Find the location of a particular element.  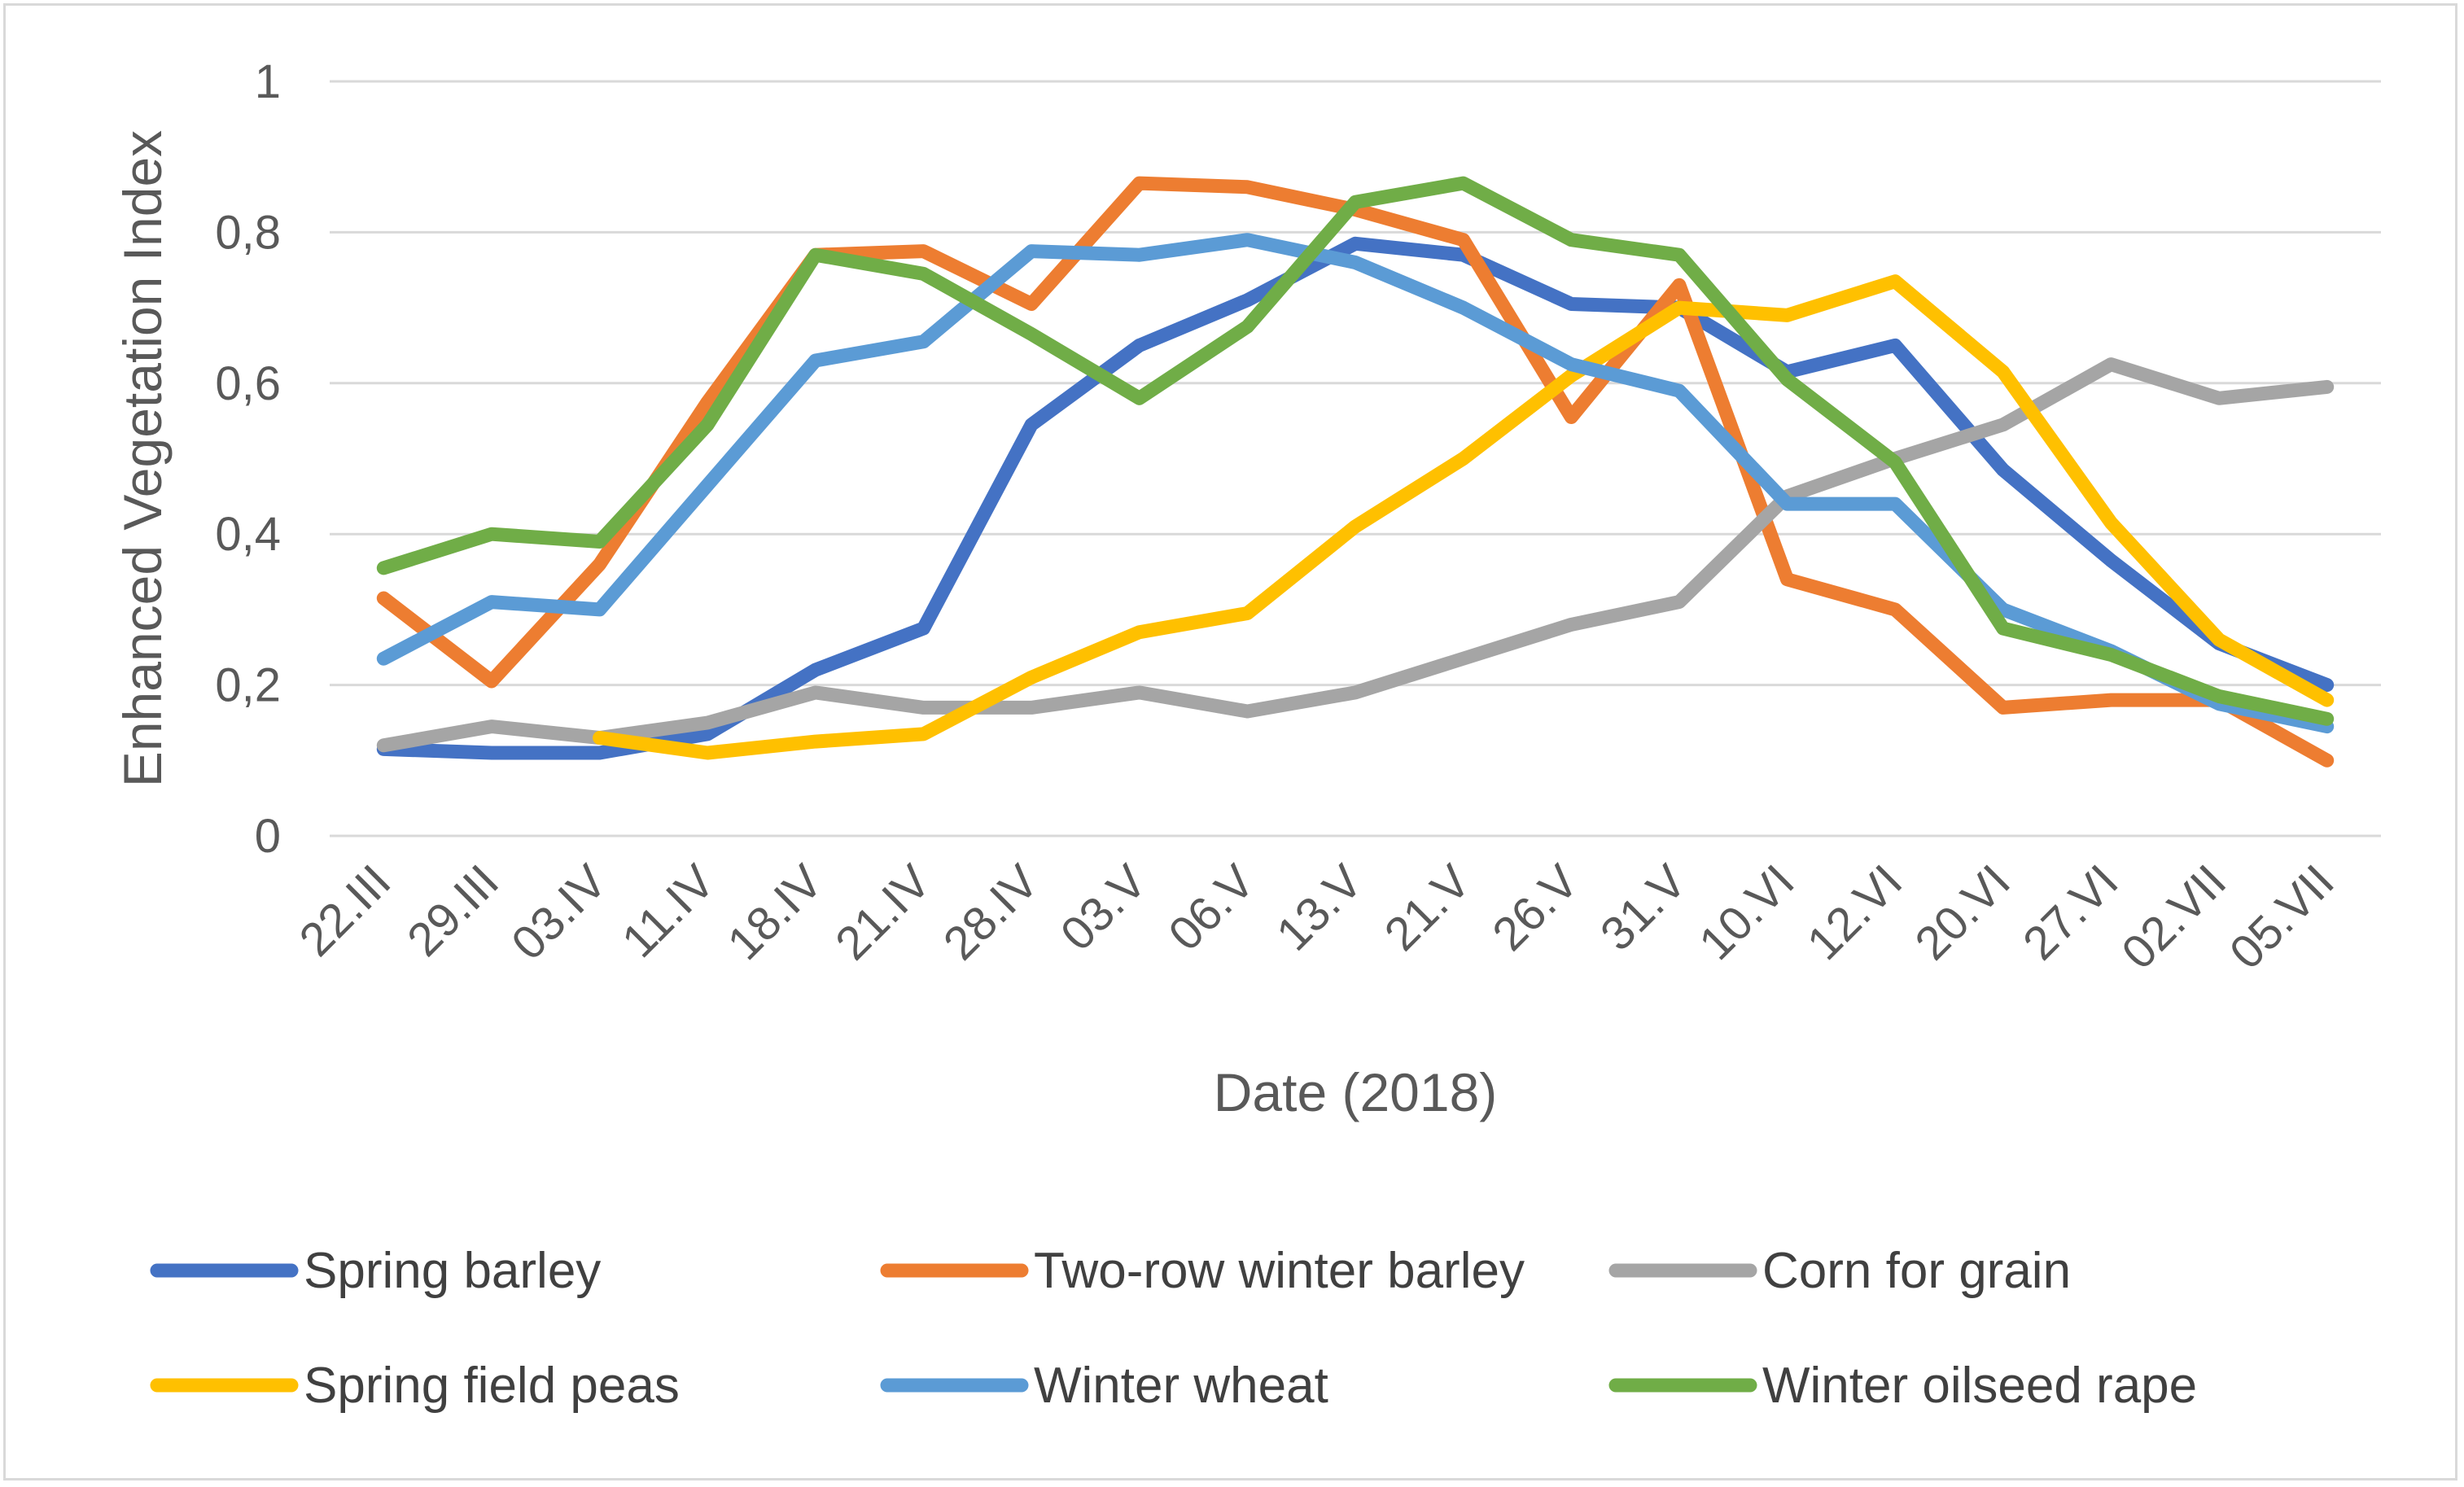

y-tick-label: 1 is located at coordinates (268, 81).